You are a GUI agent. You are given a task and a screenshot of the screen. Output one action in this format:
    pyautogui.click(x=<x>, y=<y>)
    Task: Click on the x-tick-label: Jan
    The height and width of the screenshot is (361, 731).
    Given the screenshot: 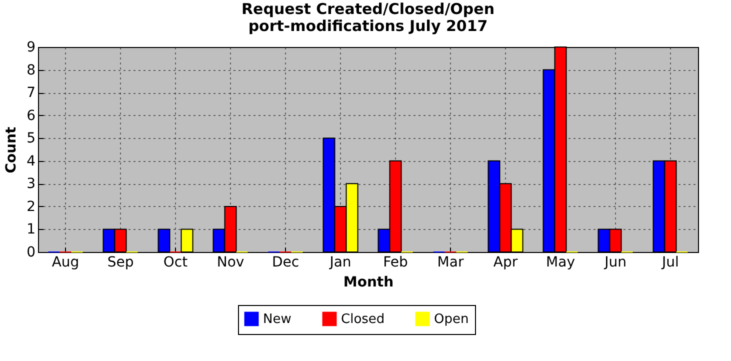 What is the action you would take?
    pyautogui.click(x=340, y=262)
    